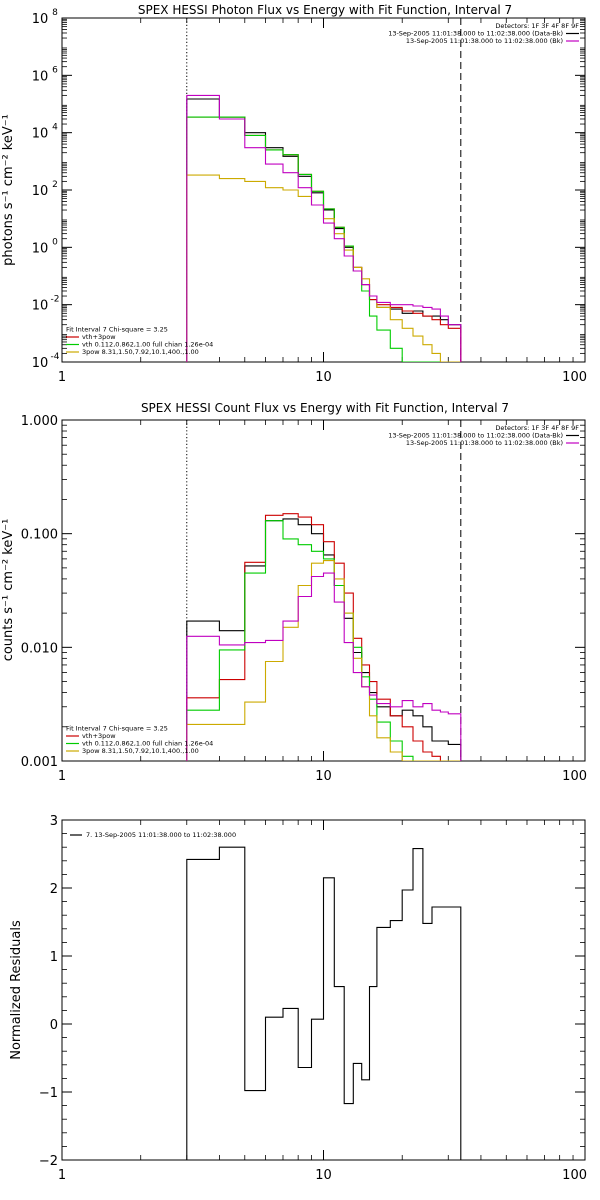 Image resolution: width=600 pixels, height=1200 pixels. What do you see at coordinates (8, 590) in the screenshot?
I see `count-flux-ylabel: counts s⁻¹ cm⁻² keV⁻¹` at bounding box center [8, 590].